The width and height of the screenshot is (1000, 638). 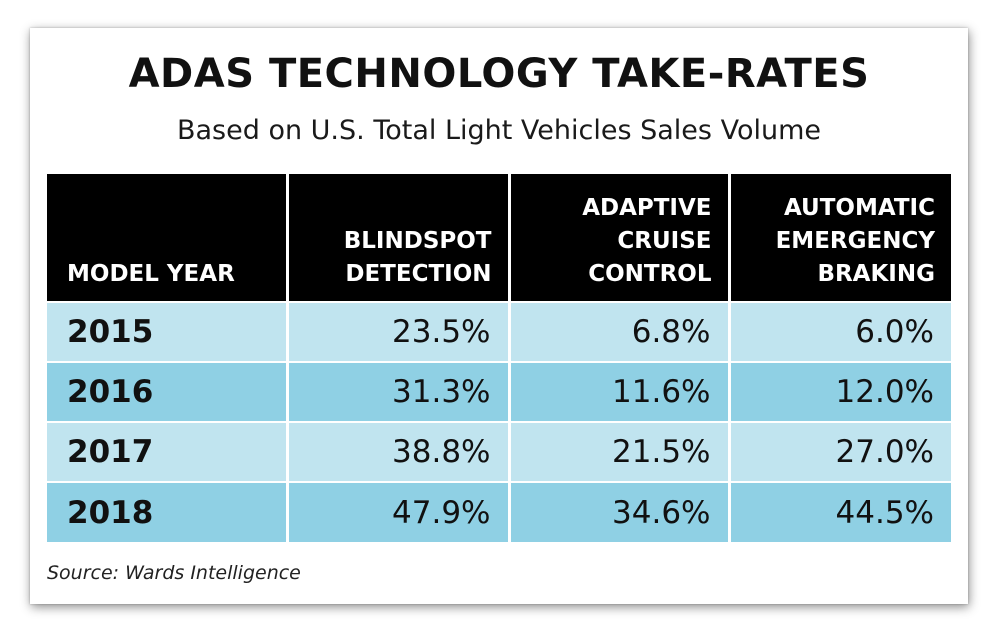 What do you see at coordinates (151, 274) in the screenshot?
I see `header-label: MODEL YEAR` at bounding box center [151, 274].